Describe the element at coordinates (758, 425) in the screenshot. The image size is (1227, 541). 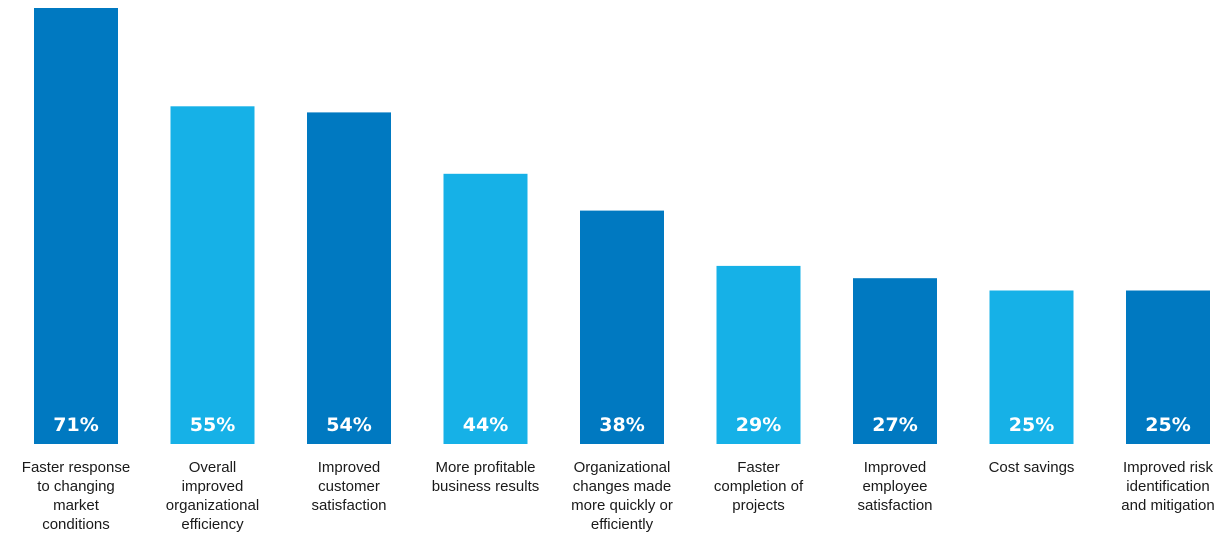
I see `bar-value-label-6: 29%` at that location.